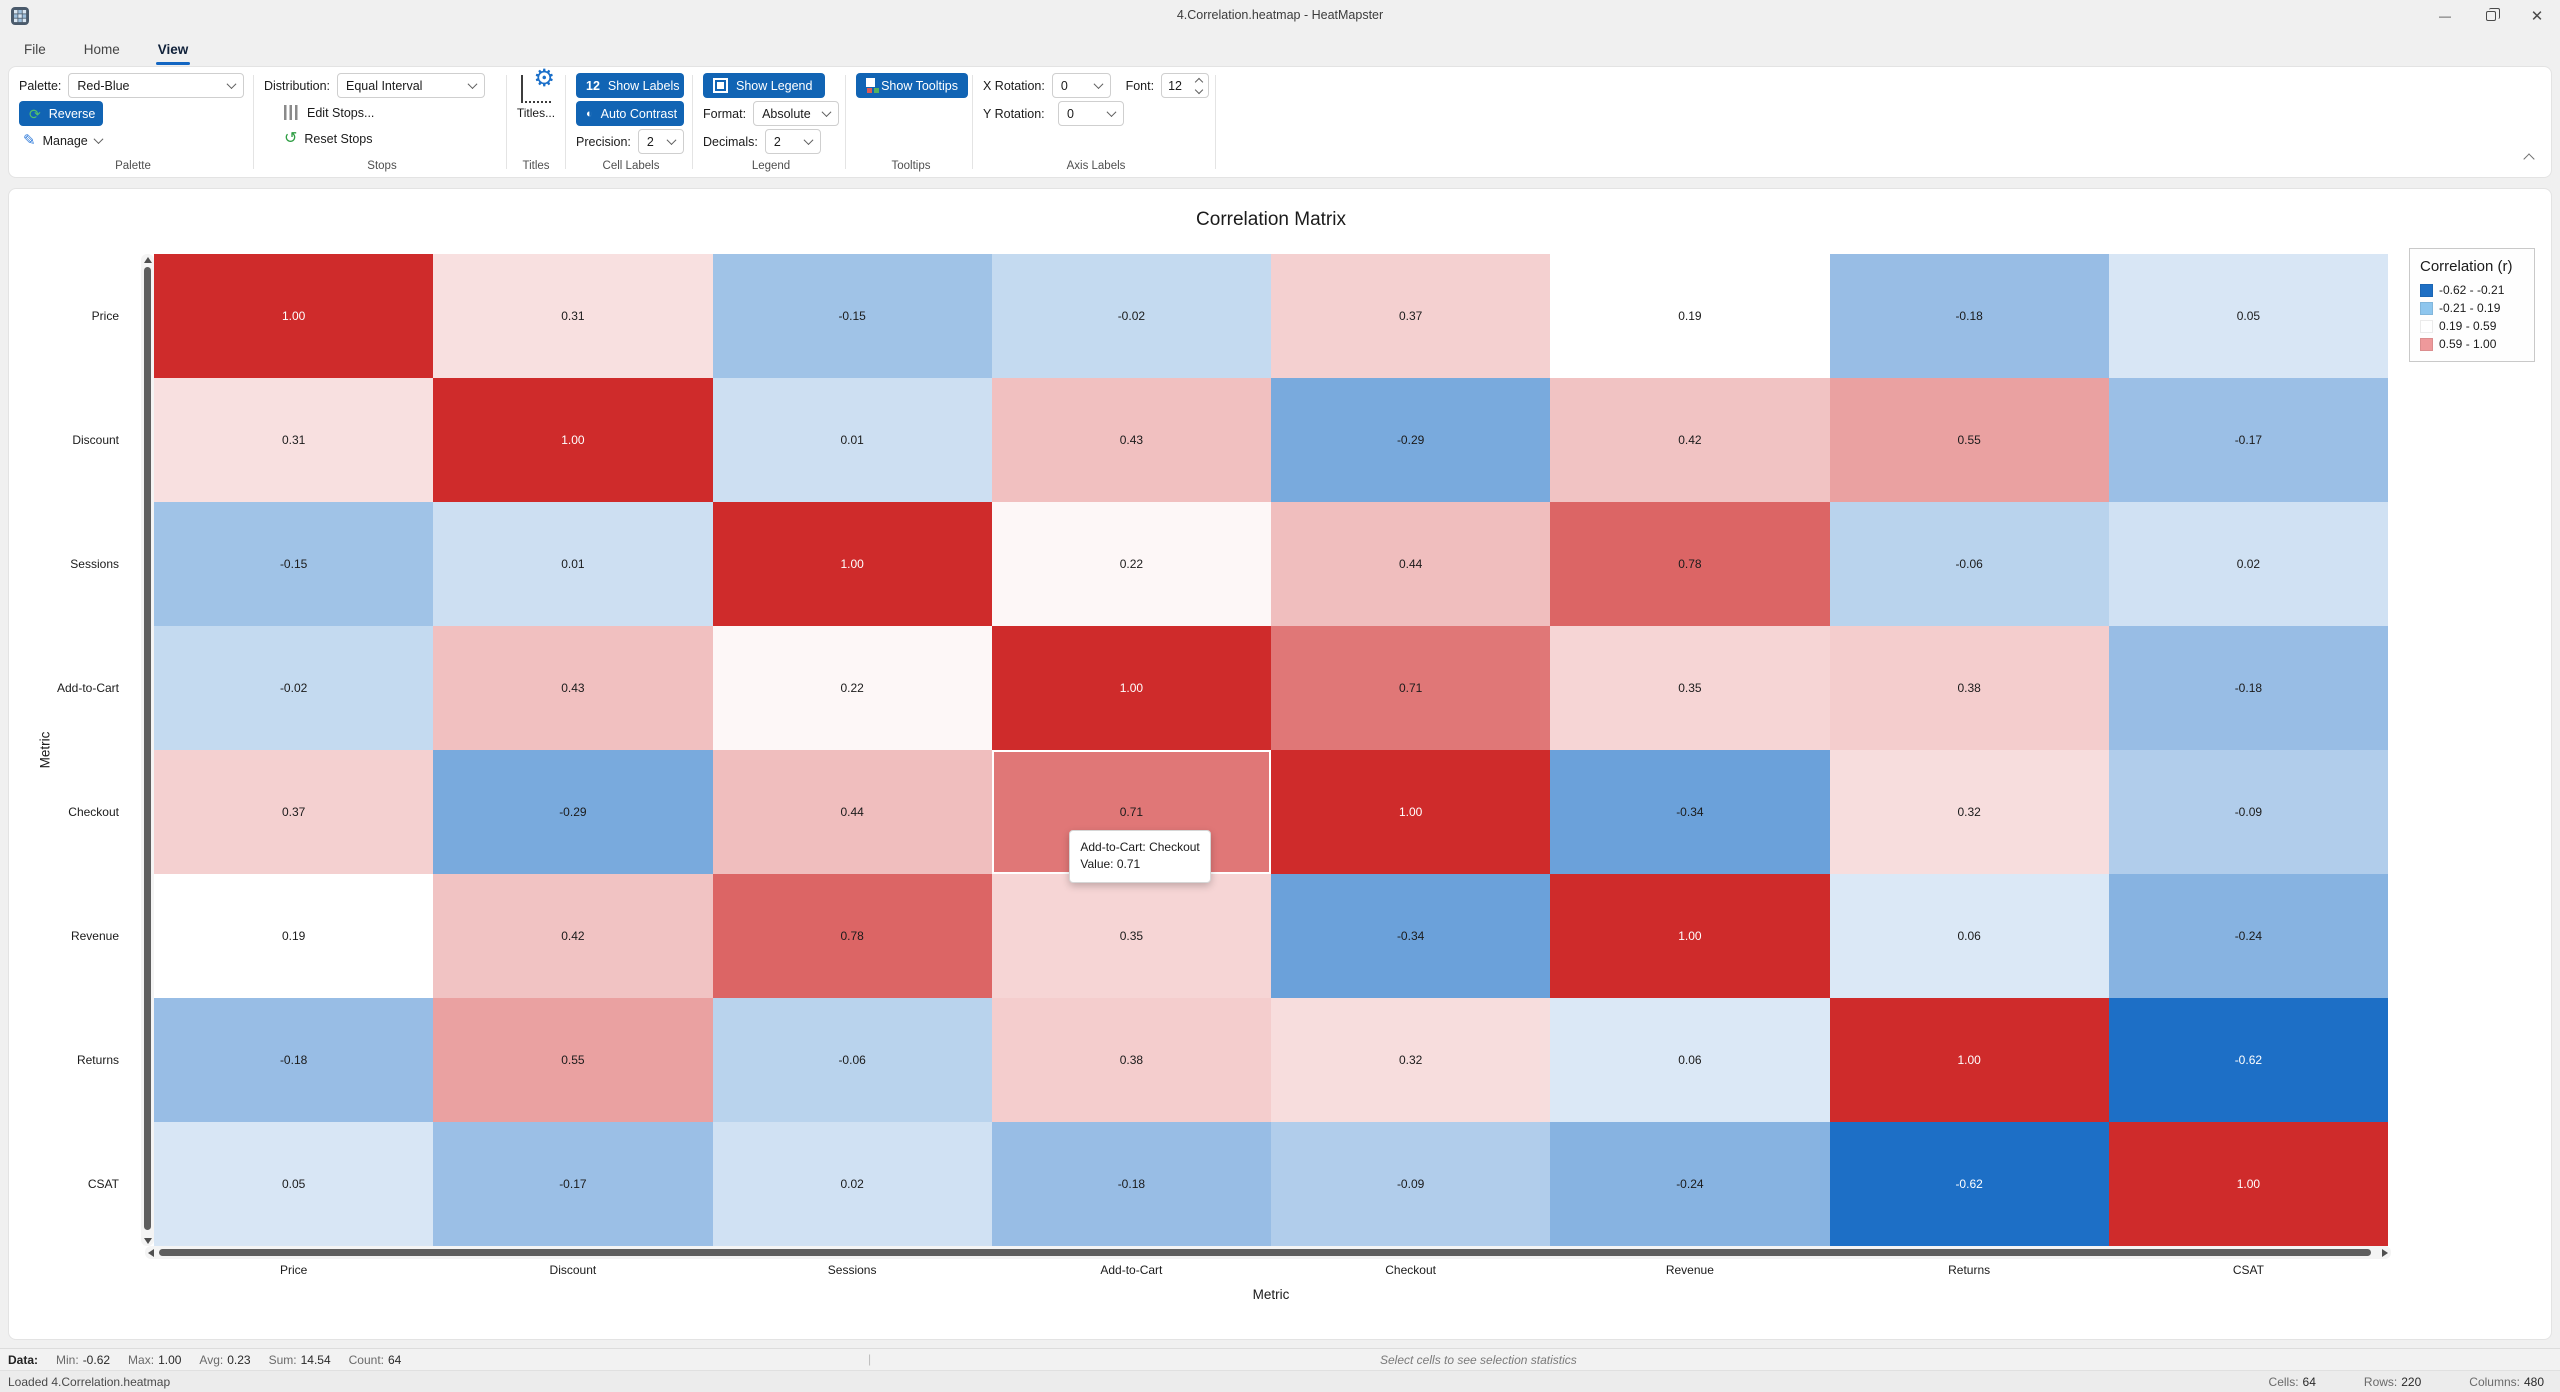 The image size is (2560, 1392). I want to click on palette-dropdown: Red-Blue, so click(156, 85).